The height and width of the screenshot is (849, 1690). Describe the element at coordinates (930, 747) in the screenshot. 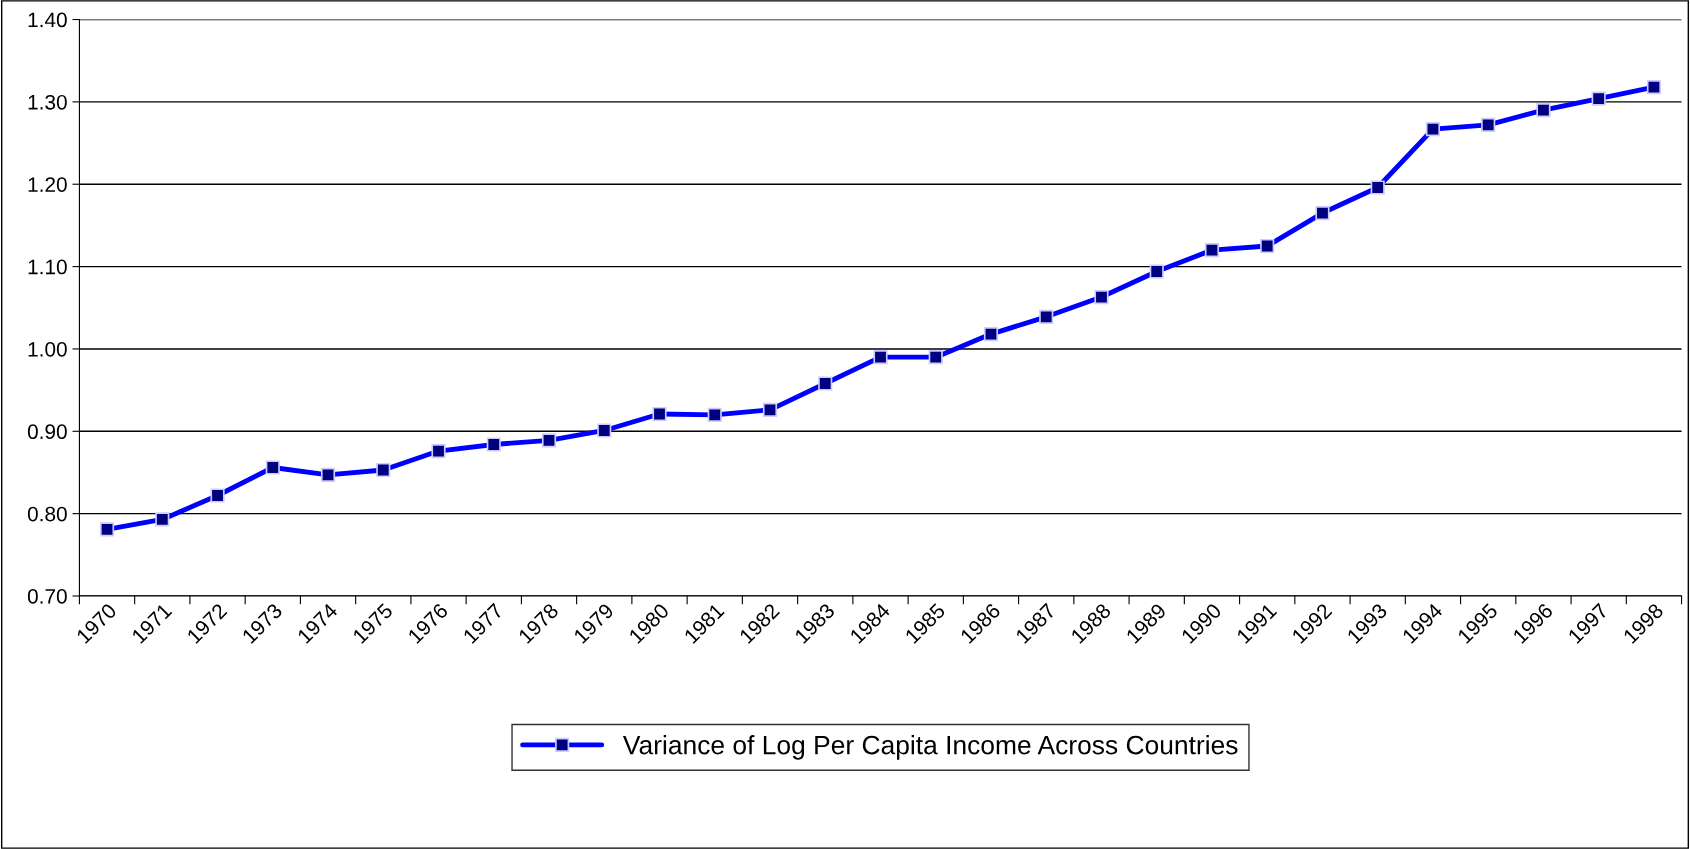

I see `legend-label: Variance of Log Per Capita Income Across Countries` at that location.